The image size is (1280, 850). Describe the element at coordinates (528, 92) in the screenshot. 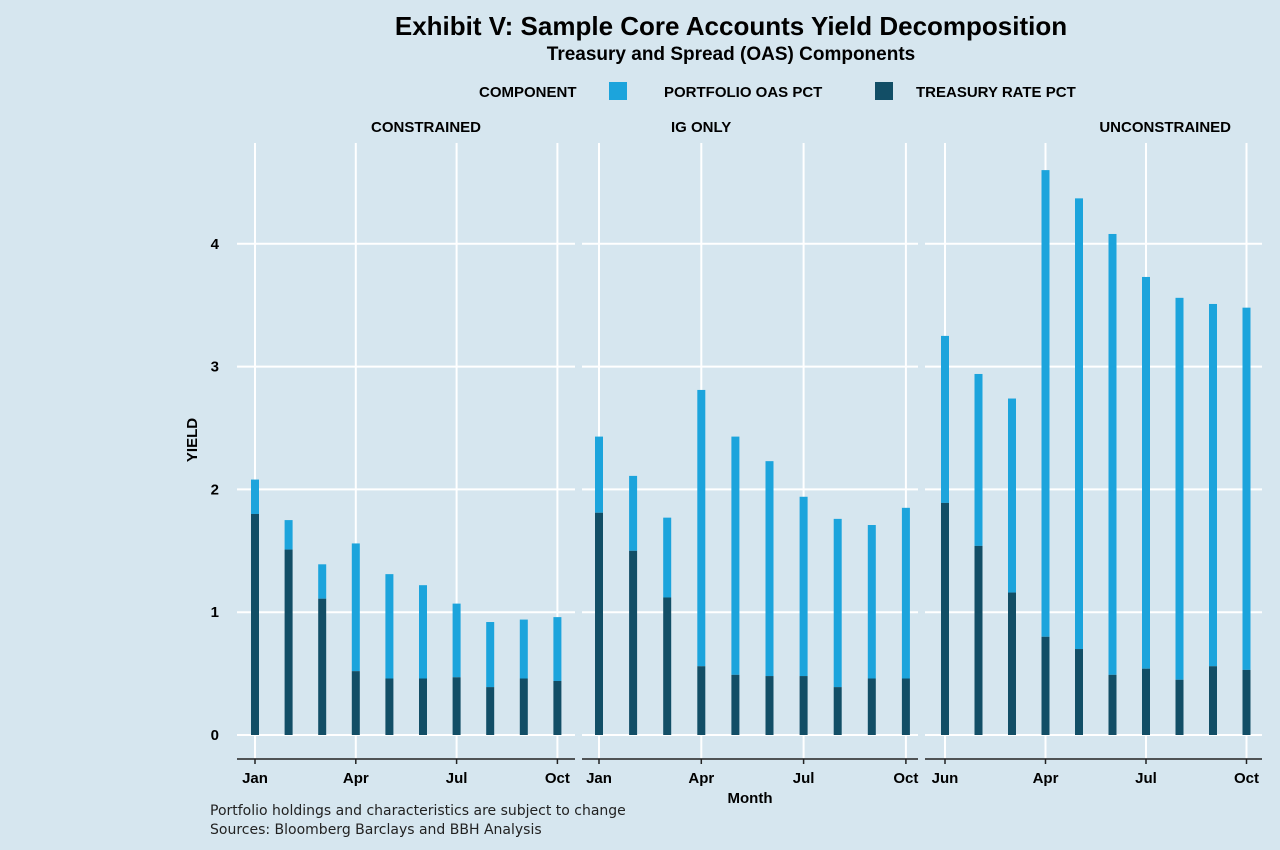

I see `legend-title: COMPONENT` at that location.